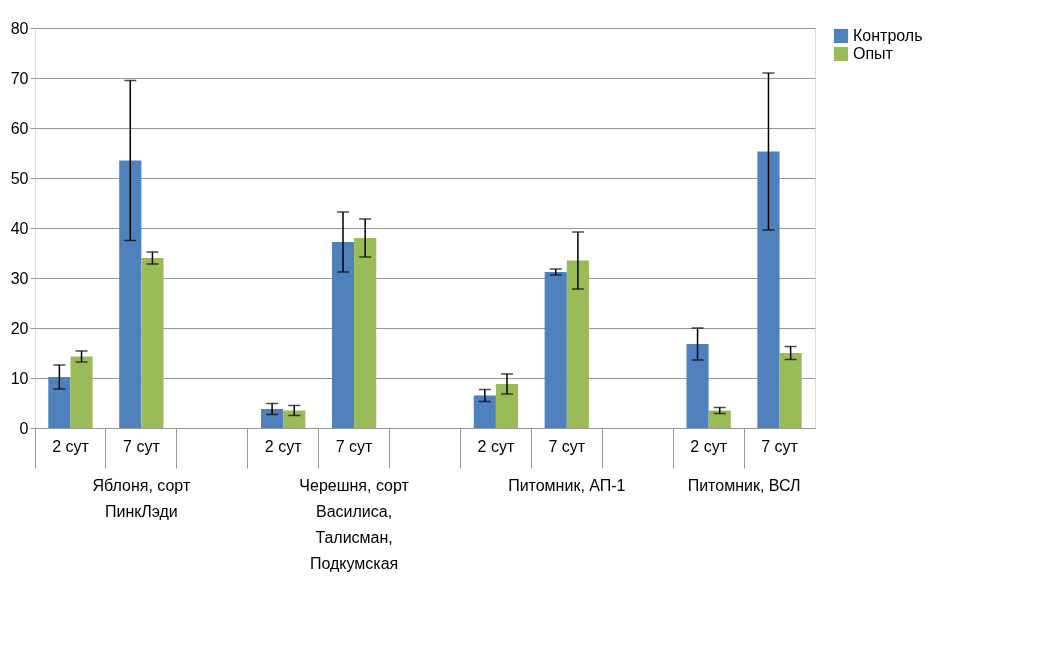  Describe the element at coordinates (567, 485) in the screenshot. I see `text: Питомник, АП-1` at that location.